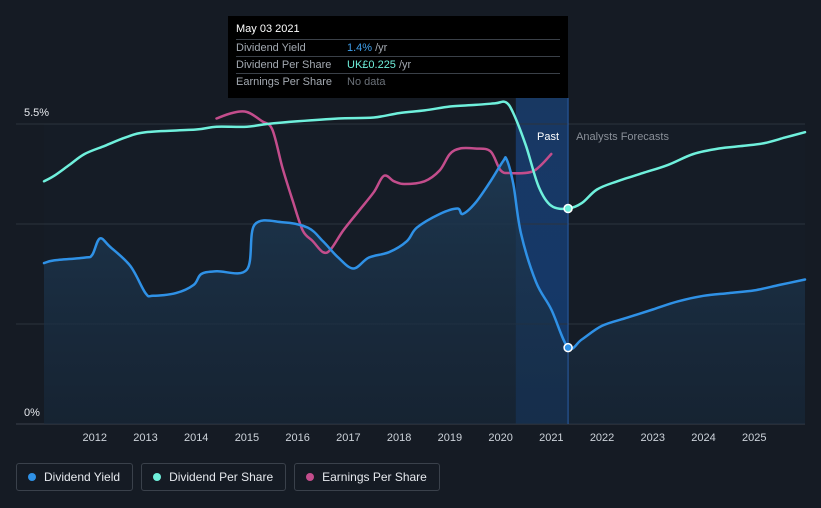  Describe the element at coordinates (310, 477) in the screenshot. I see `earnings-per-share-dot-icon` at that location.